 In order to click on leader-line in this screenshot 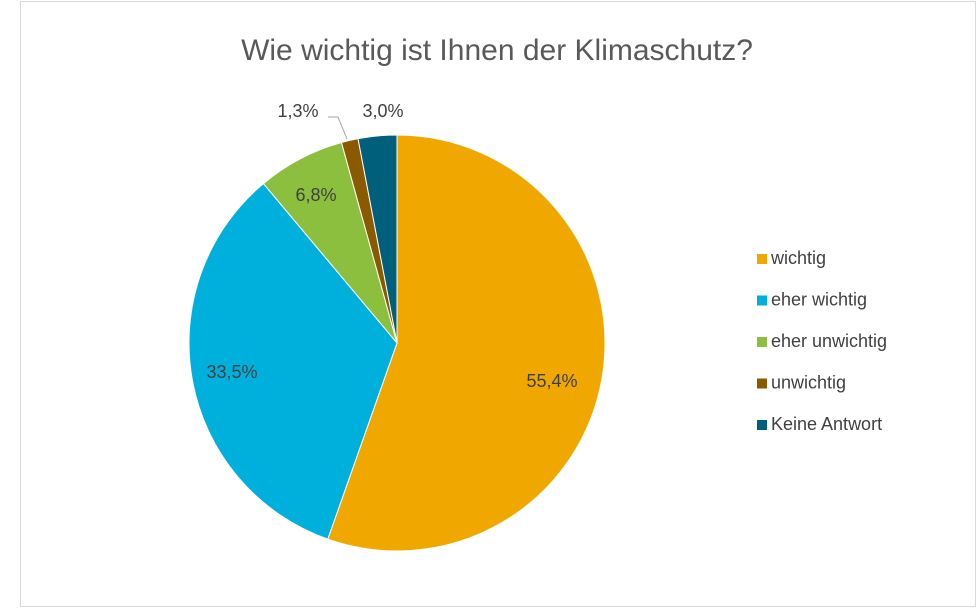, I will do `click(338, 128)`.